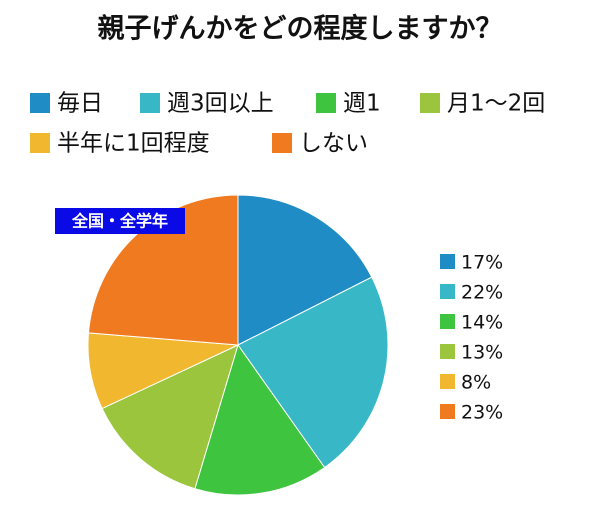 Image resolution: width=600 pixels, height=506 pixels. What do you see at coordinates (482, 353) in the screenshot?
I see `value-label: 13%` at bounding box center [482, 353].